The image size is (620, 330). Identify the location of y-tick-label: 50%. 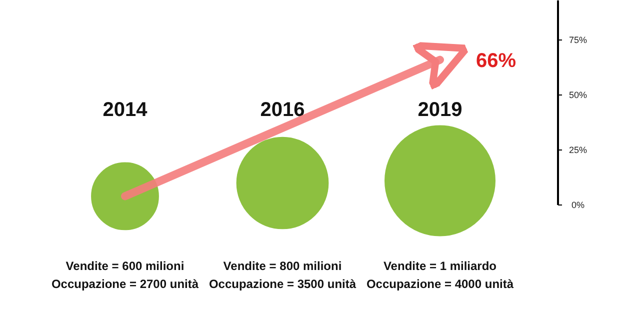
(578, 95).